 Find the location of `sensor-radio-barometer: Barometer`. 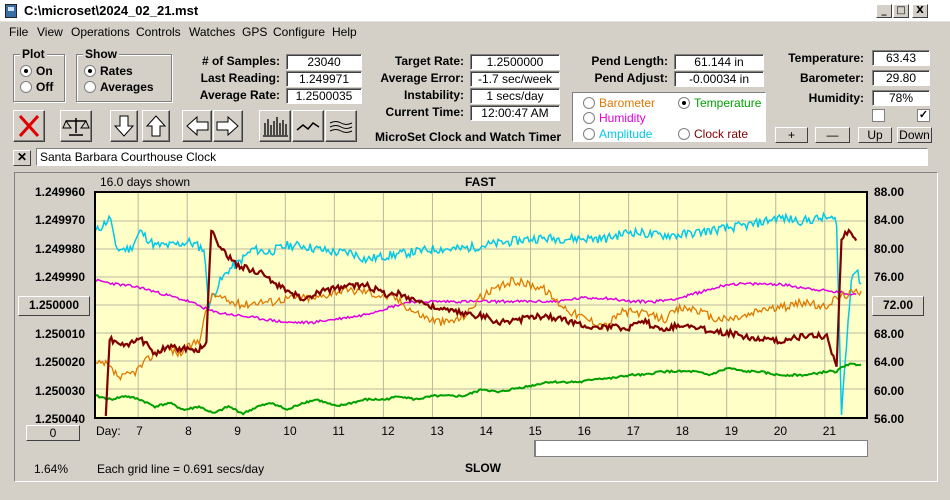

sensor-radio-barometer: Barometer is located at coordinates (619, 103).